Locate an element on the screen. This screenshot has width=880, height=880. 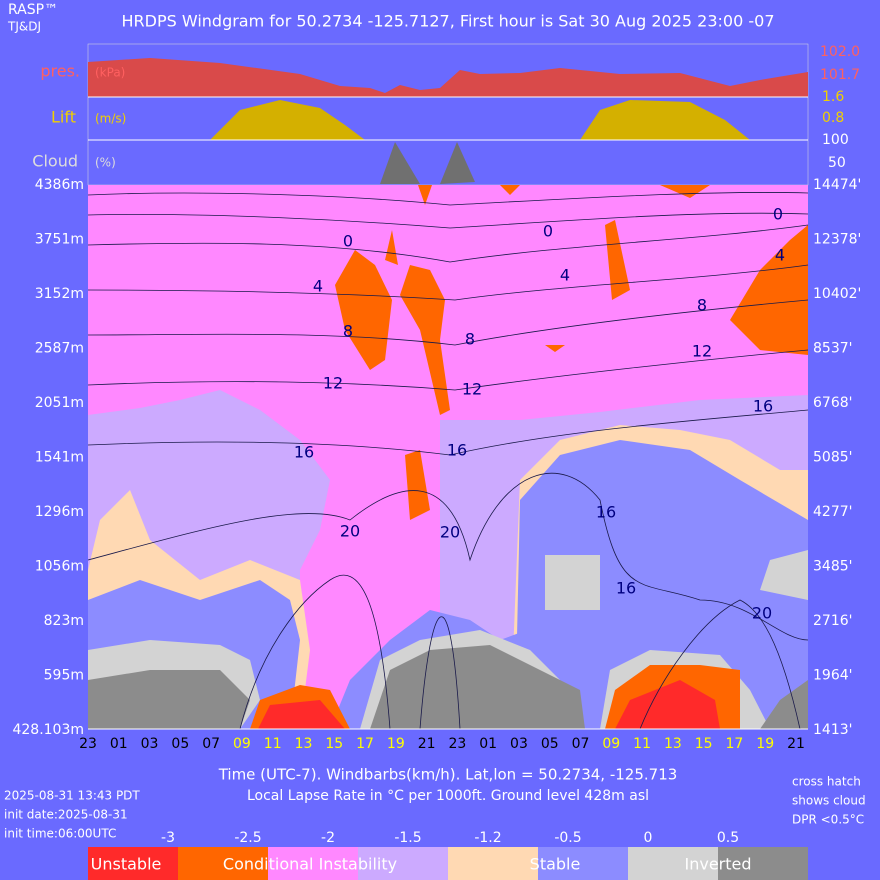
pressure-area is located at coordinates (448, 77).